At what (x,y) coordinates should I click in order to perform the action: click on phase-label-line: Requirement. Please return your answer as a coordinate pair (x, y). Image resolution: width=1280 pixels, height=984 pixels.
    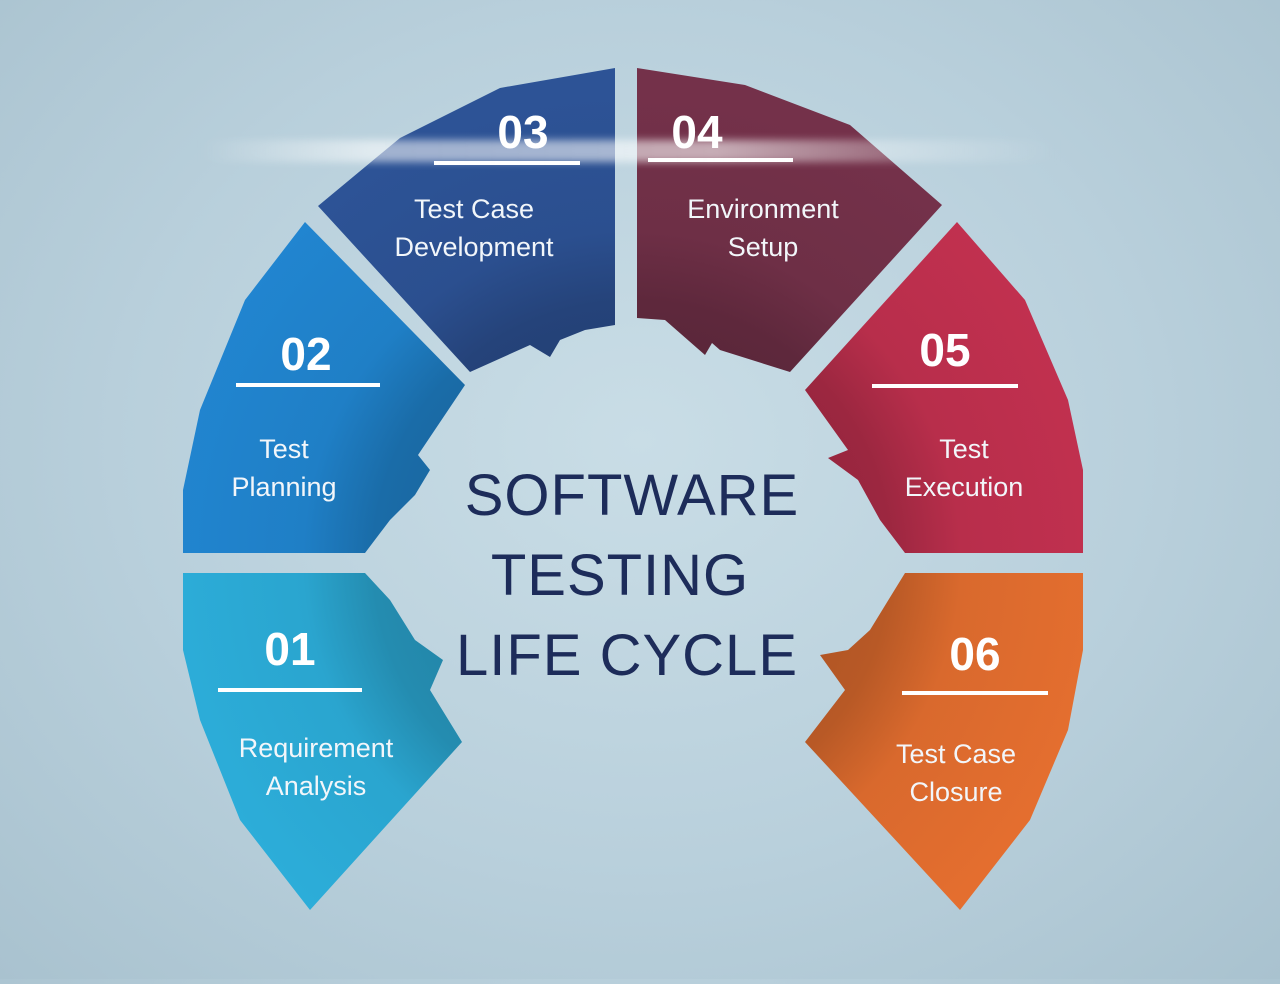
    Looking at the image, I should click on (316, 748).